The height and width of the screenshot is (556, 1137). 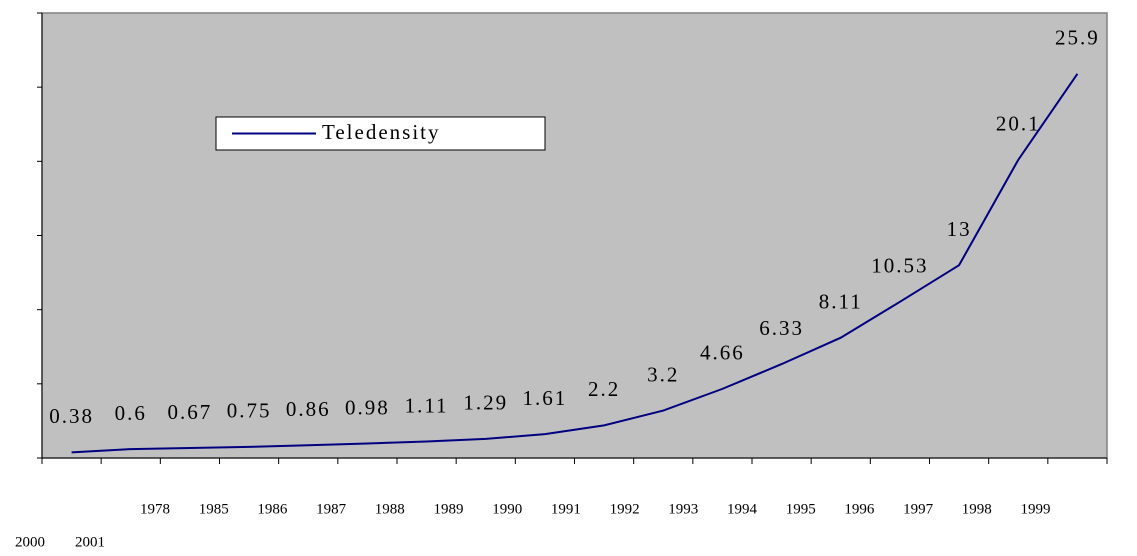 I want to click on x-tick-label: 2001, so click(x=90, y=542).